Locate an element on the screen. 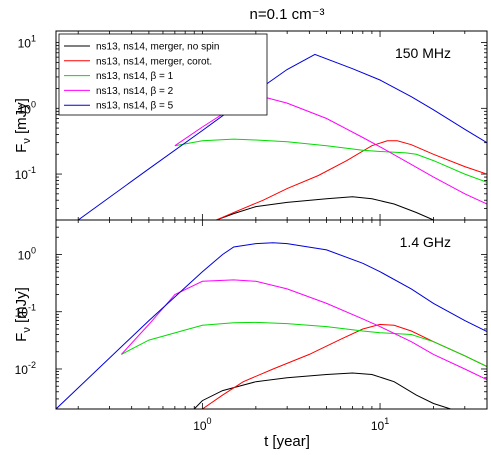 This screenshot has width=491, height=455. y-axis-label: Fν [mJy] is located at coordinates (23, 314).